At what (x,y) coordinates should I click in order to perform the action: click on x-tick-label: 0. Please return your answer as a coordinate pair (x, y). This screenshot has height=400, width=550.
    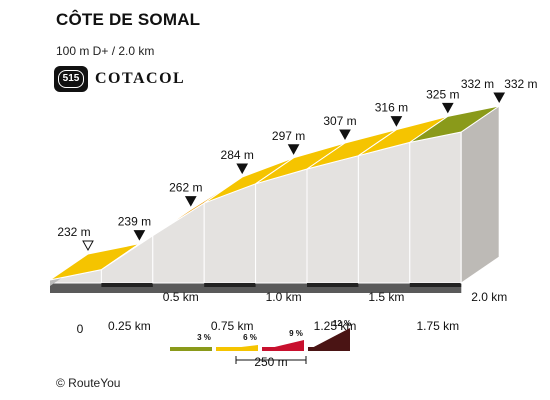
    Looking at the image, I should click on (80, 329).